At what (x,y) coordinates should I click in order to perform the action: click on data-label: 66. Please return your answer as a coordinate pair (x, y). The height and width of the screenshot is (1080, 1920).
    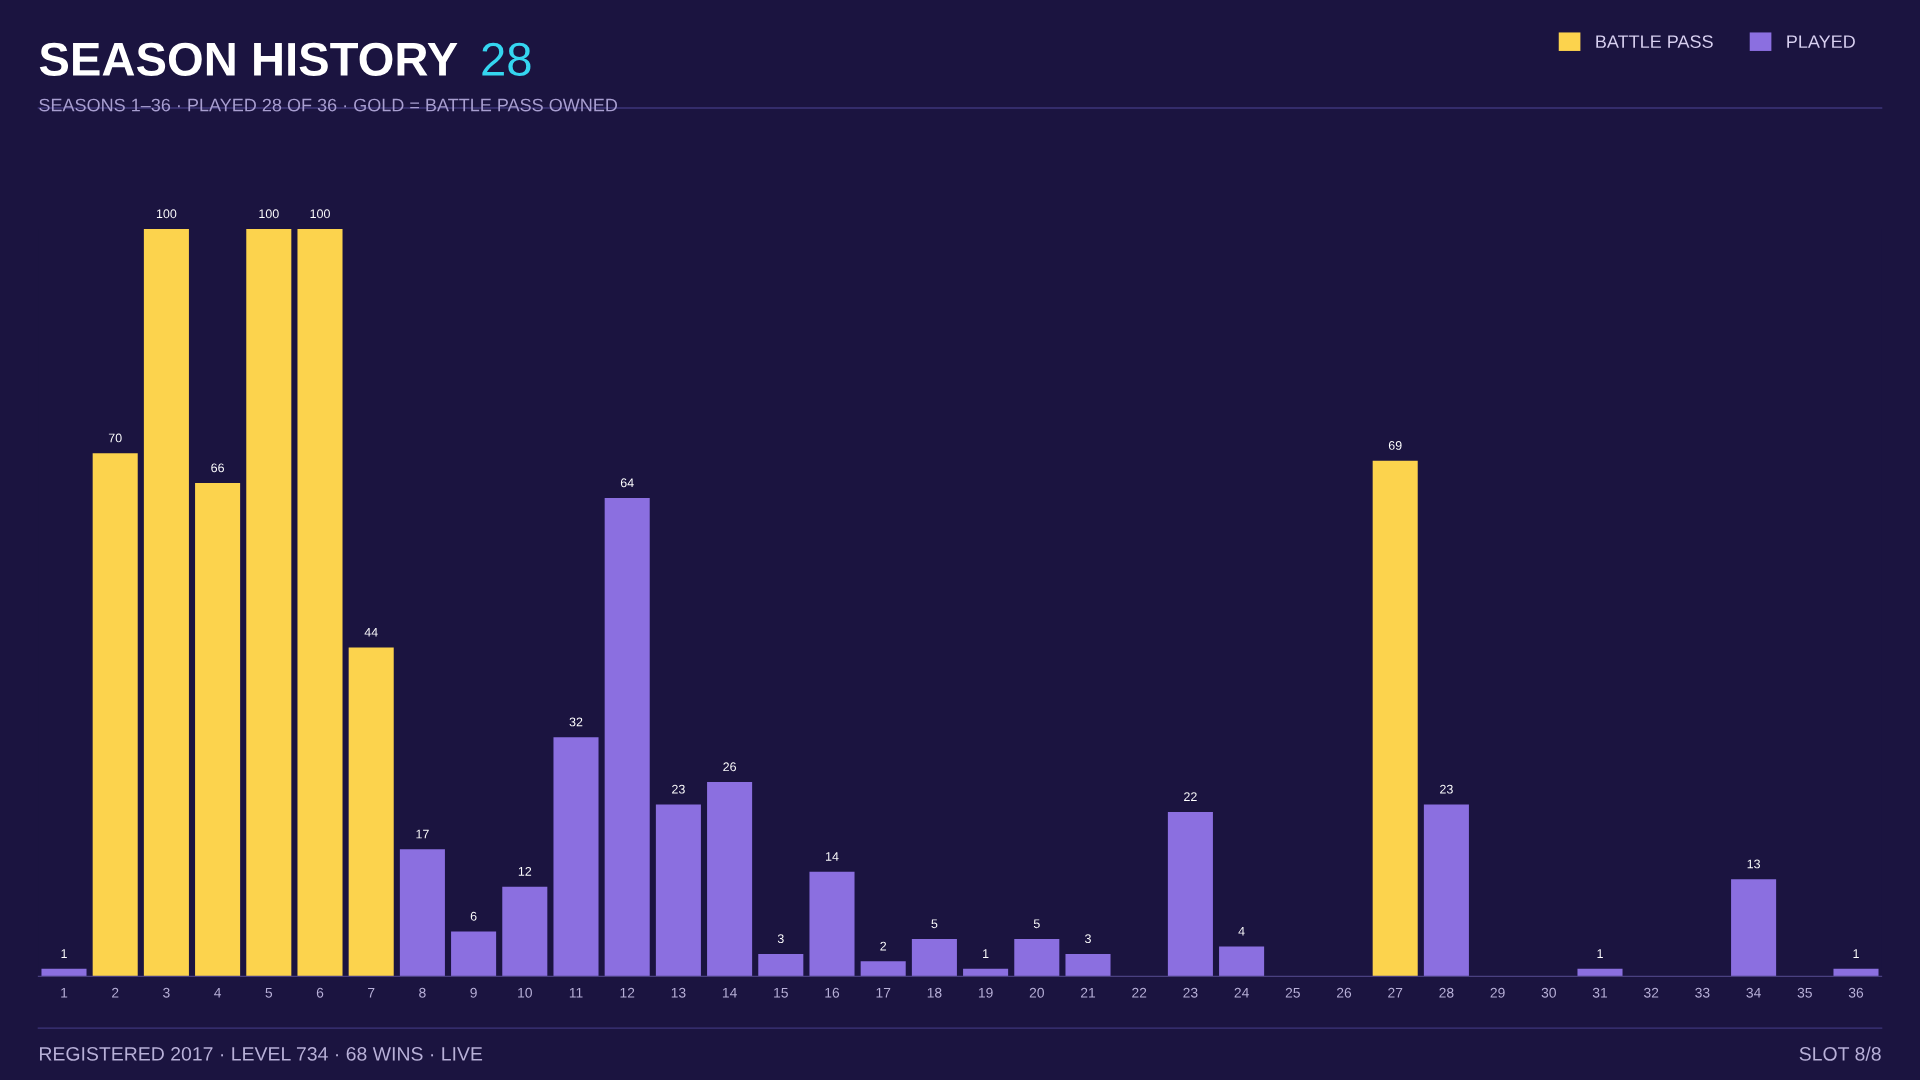
    Looking at the image, I should click on (217, 468).